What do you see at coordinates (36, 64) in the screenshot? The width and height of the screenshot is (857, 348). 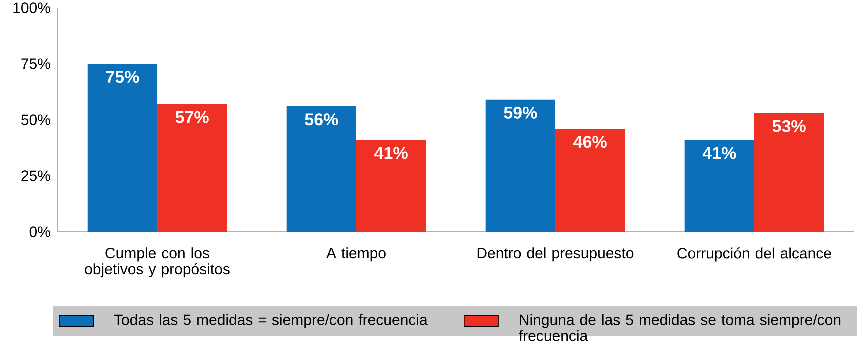 I see `y-tick-label: 75%` at bounding box center [36, 64].